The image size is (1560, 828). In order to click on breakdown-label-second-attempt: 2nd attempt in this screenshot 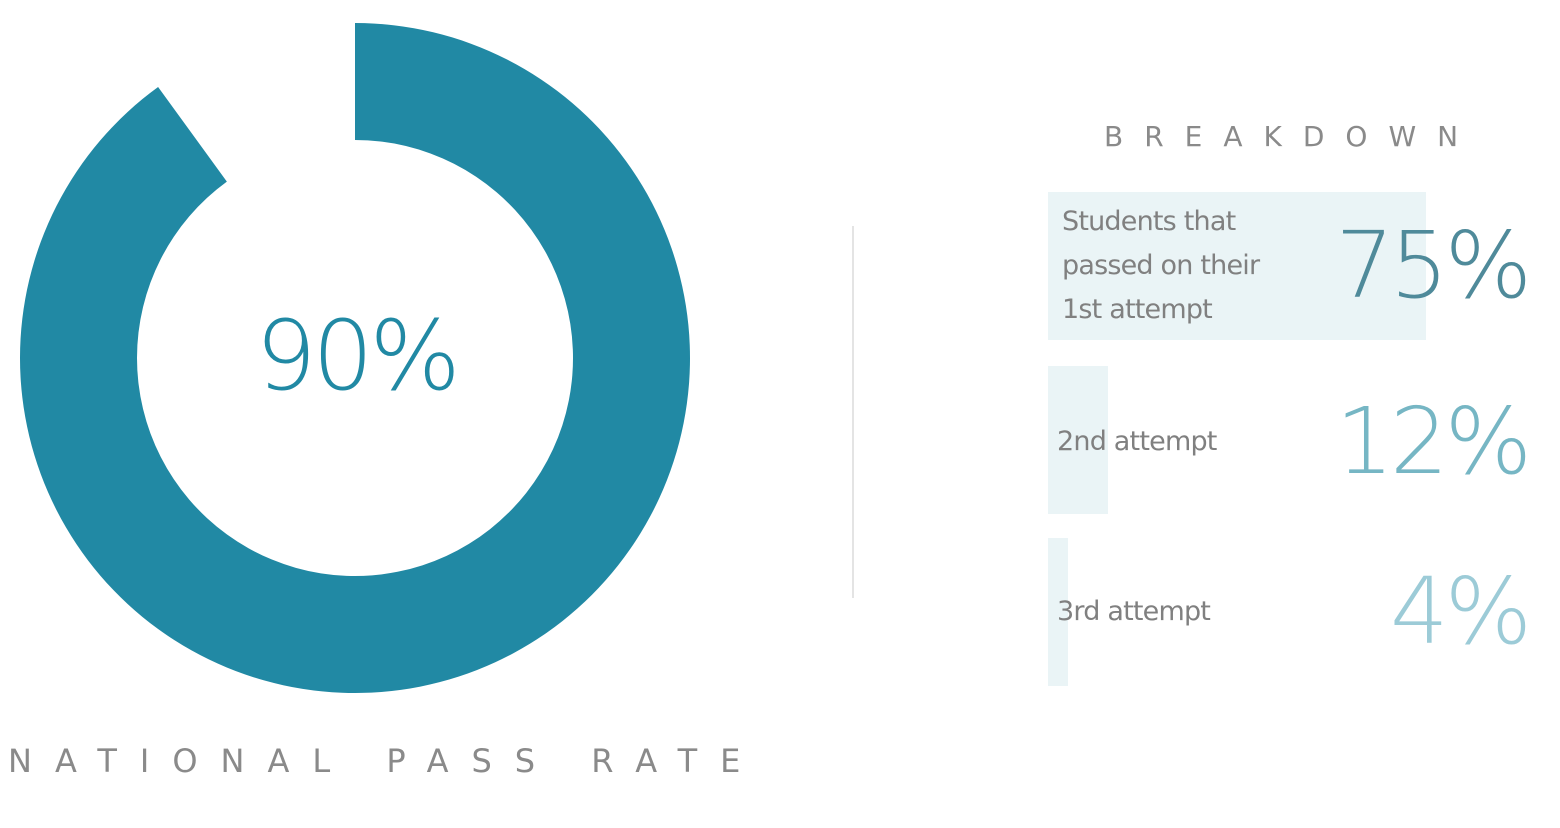, I will do `click(1137, 441)`.